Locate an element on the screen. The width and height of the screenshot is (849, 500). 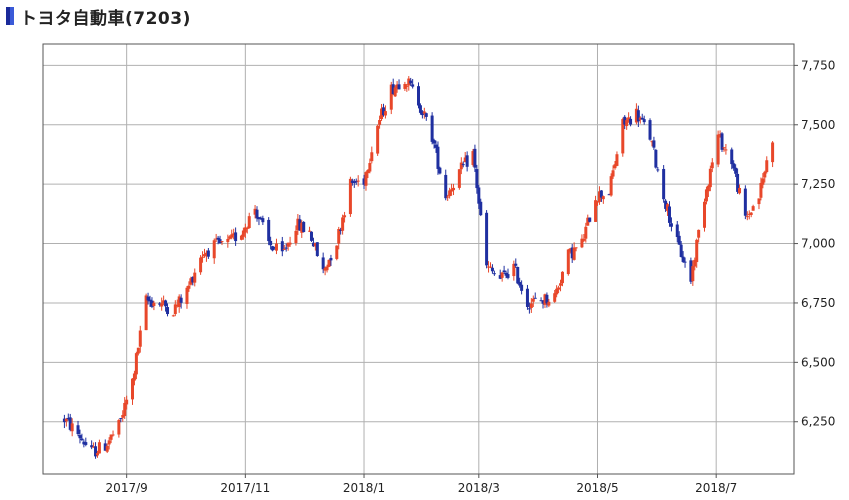
x-tick-label: 2018/7 is located at coordinates (716, 488).